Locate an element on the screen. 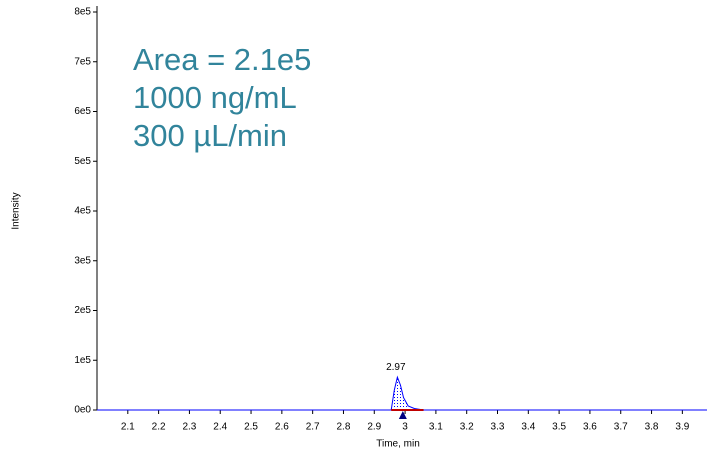 Image resolution: width=709 pixels, height=454 pixels. x-tick-label: 3.3 is located at coordinates (498, 427).